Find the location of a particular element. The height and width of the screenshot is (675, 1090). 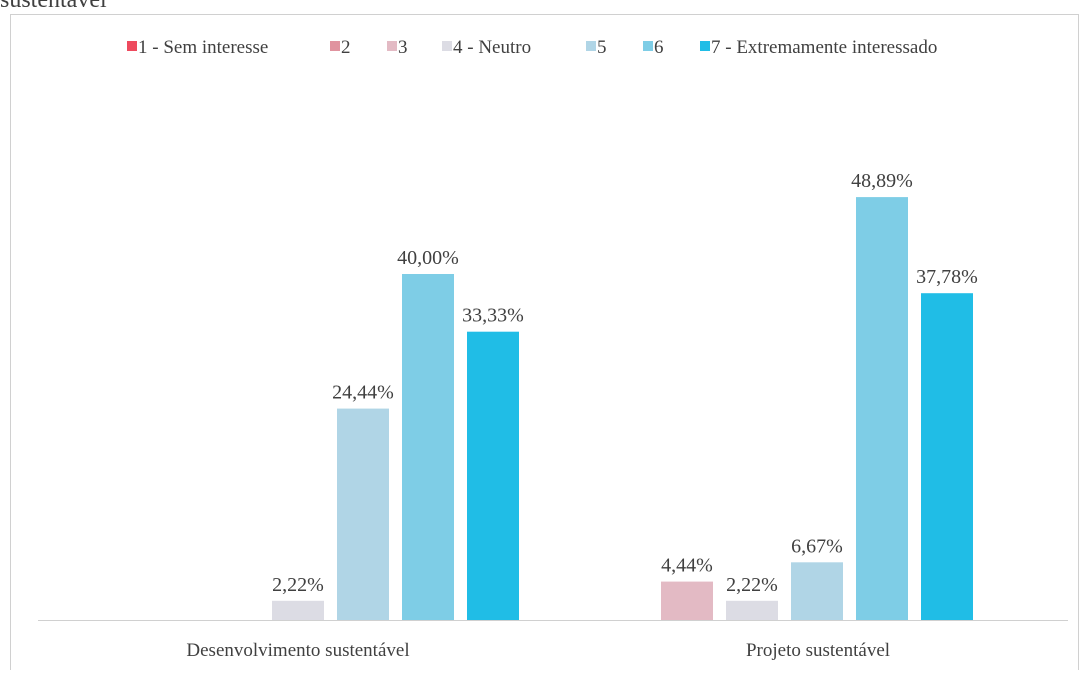

legend-label: 5 is located at coordinates (602, 47).